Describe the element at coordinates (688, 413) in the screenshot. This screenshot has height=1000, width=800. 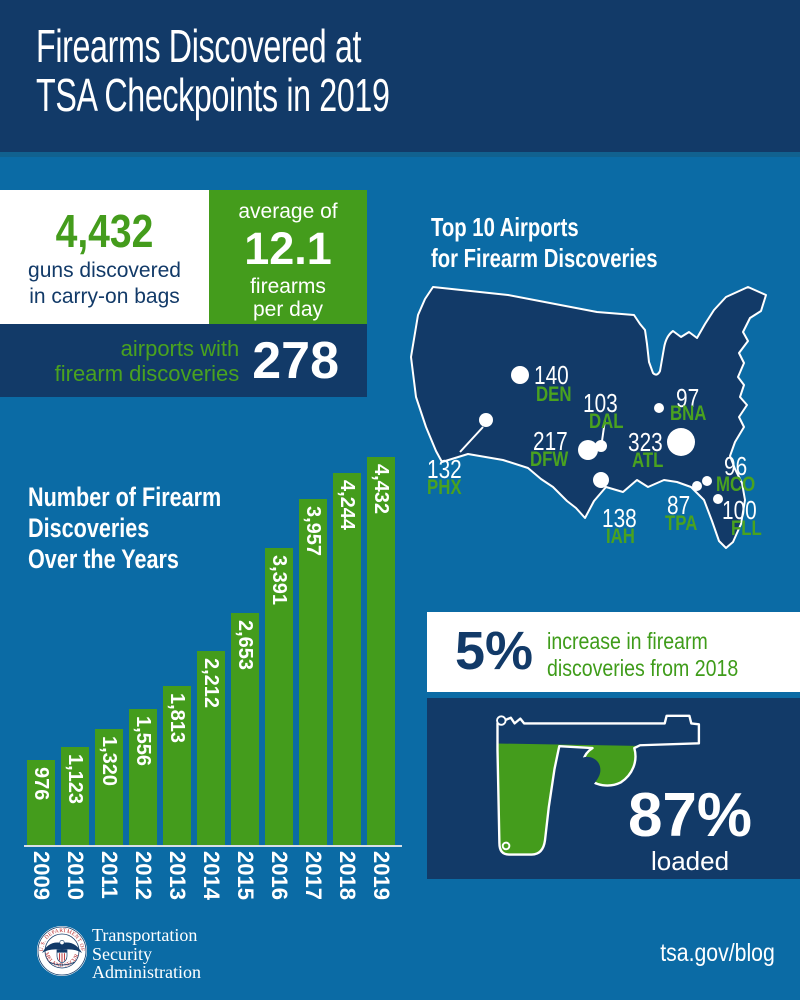
I see `airport-code-BNA: BNA` at that location.